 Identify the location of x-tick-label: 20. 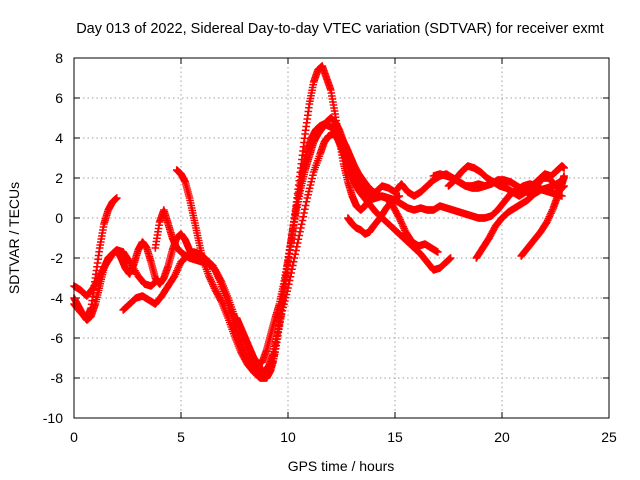
(502, 437).